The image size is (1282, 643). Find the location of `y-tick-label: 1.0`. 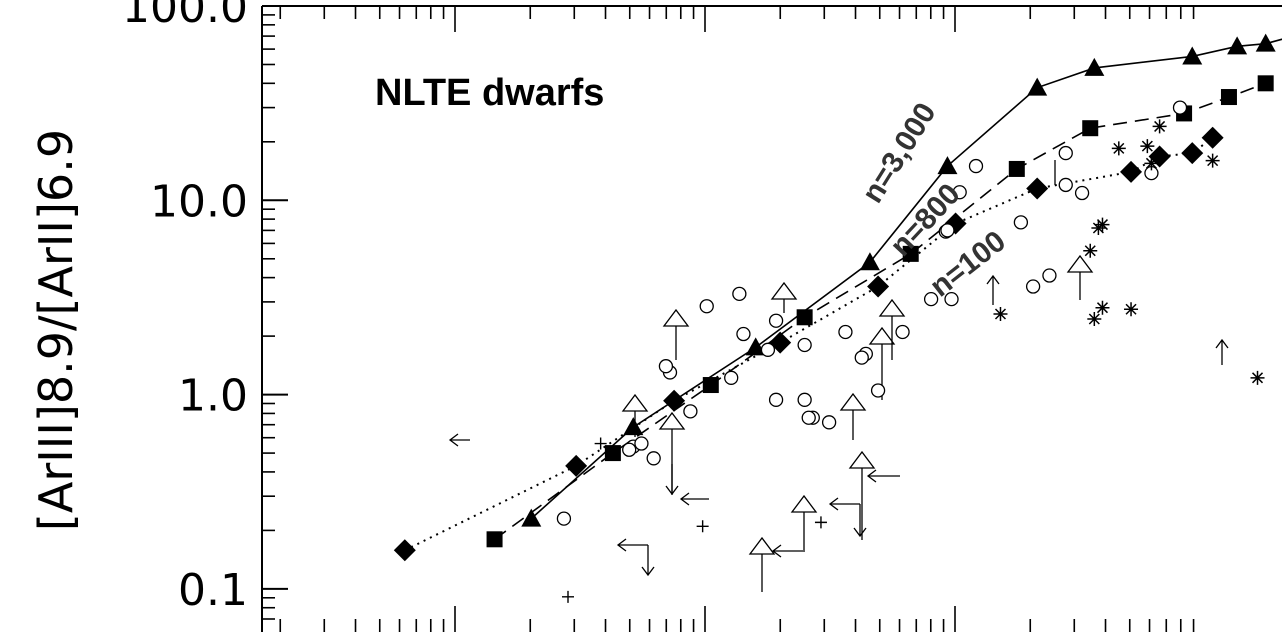

y-tick-label: 1.0 is located at coordinates (213, 396).